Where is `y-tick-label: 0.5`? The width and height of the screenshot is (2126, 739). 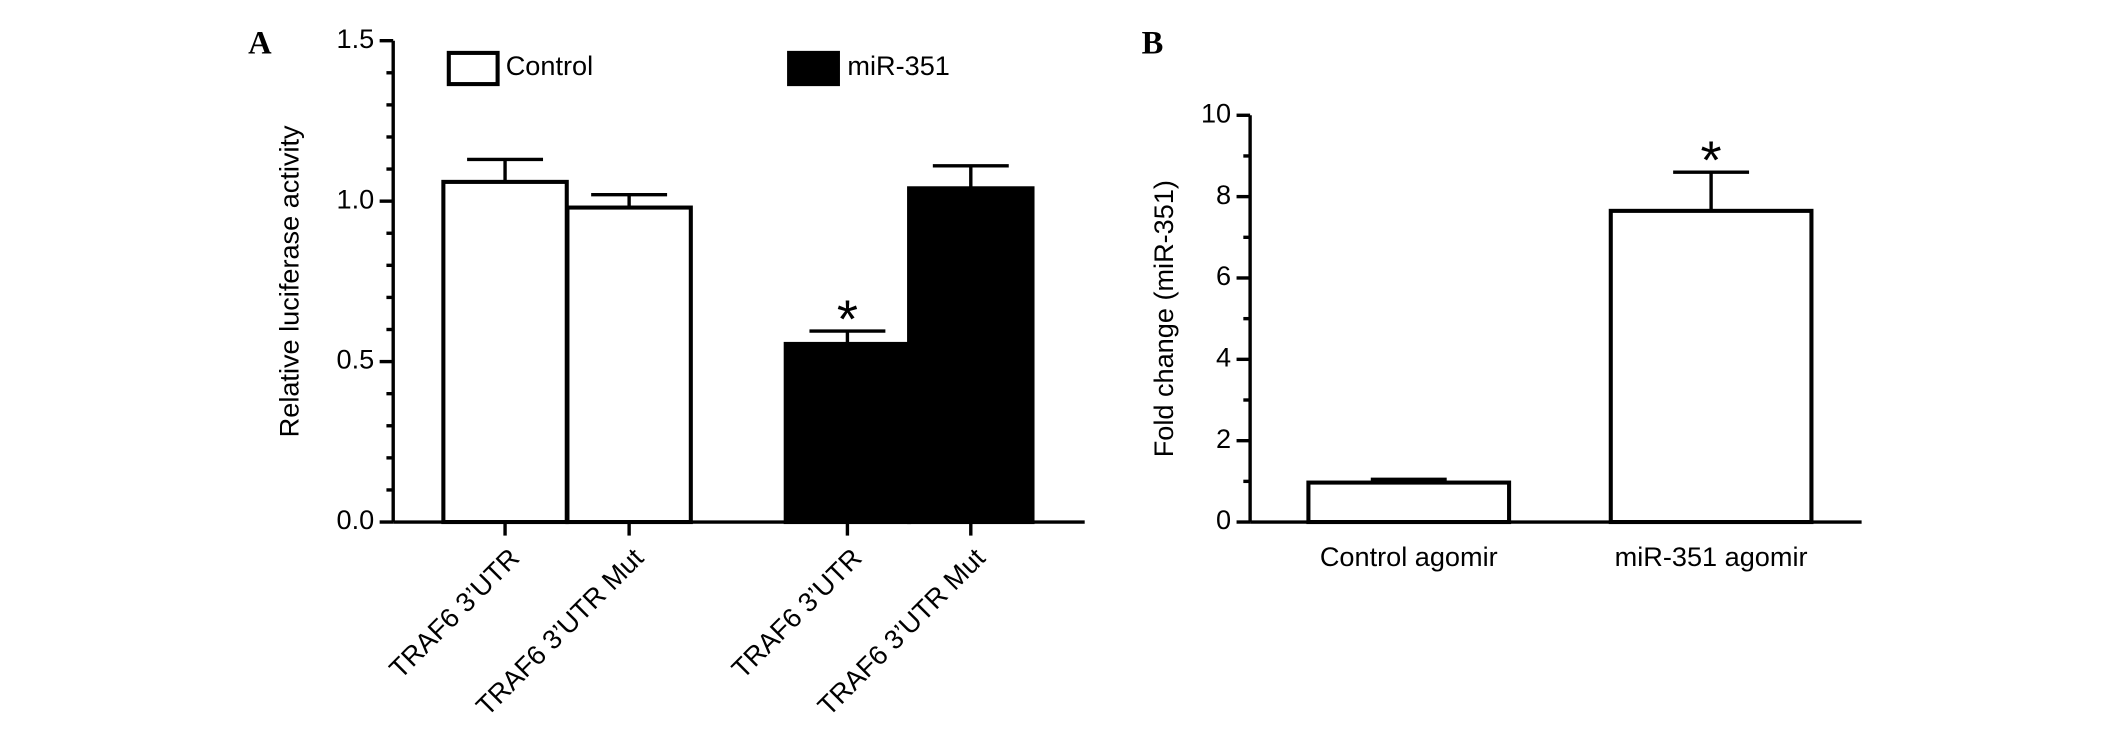
y-tick-label: 0.5 is located at coordinates (356, 359).